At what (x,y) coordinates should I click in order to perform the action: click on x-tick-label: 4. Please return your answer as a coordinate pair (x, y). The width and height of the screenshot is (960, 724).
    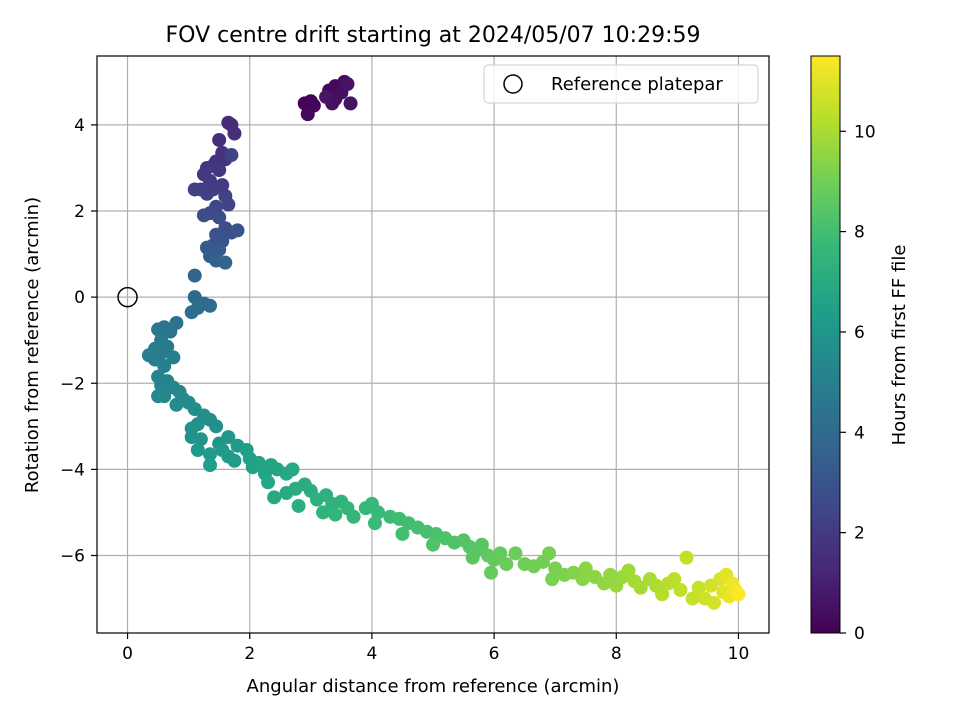
    Looking at the image, I should click on (371, 654).